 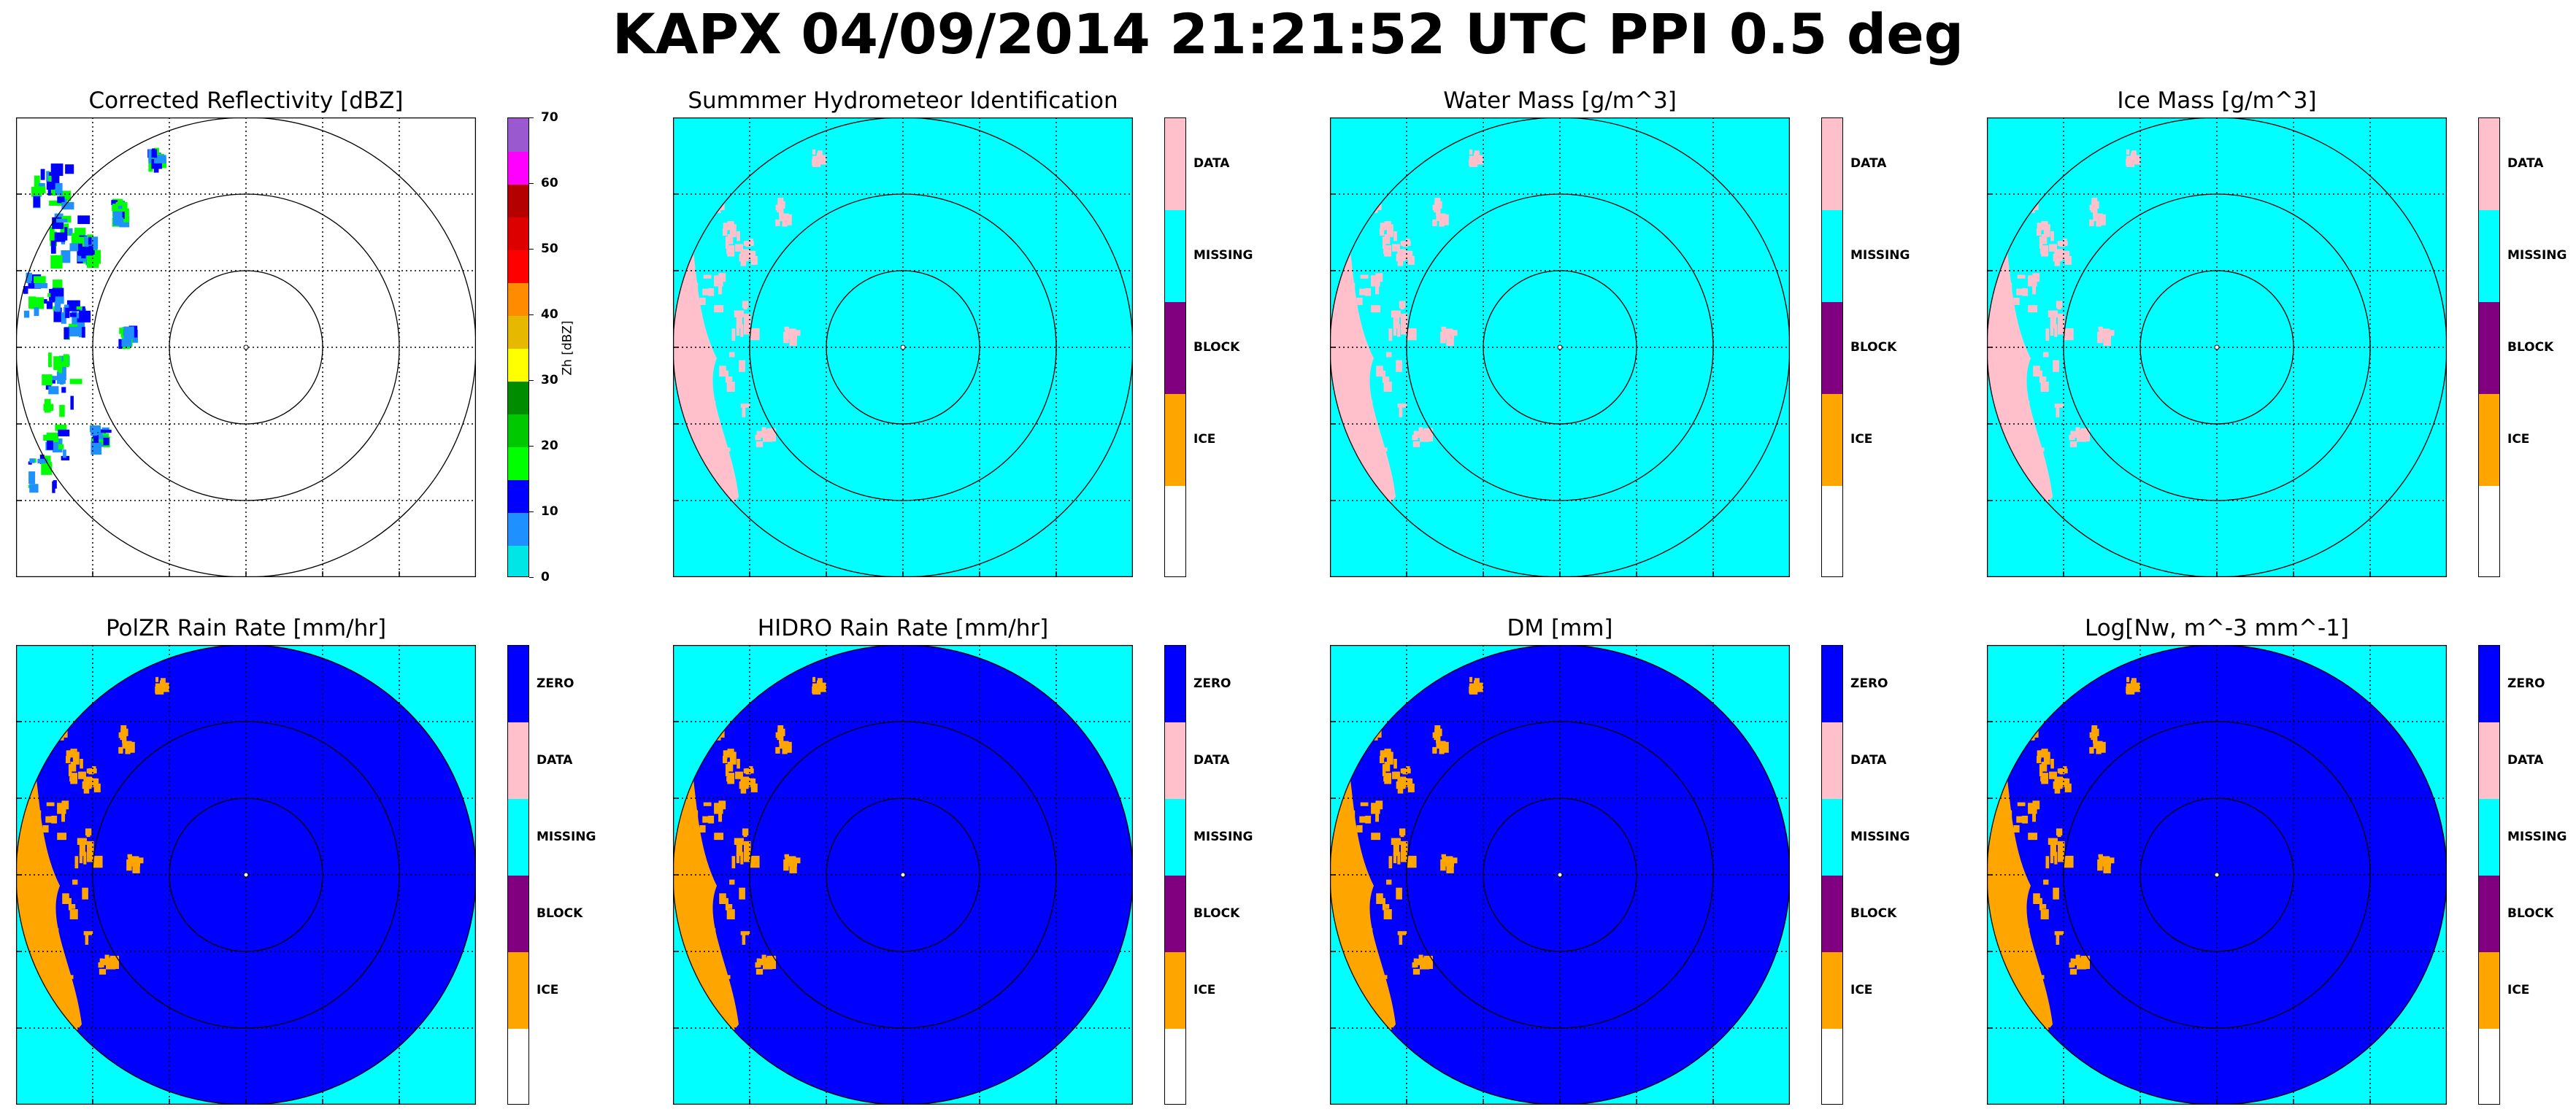 I want to click on colorbar-category-label: MISSING, so click(x=1223, y=836).